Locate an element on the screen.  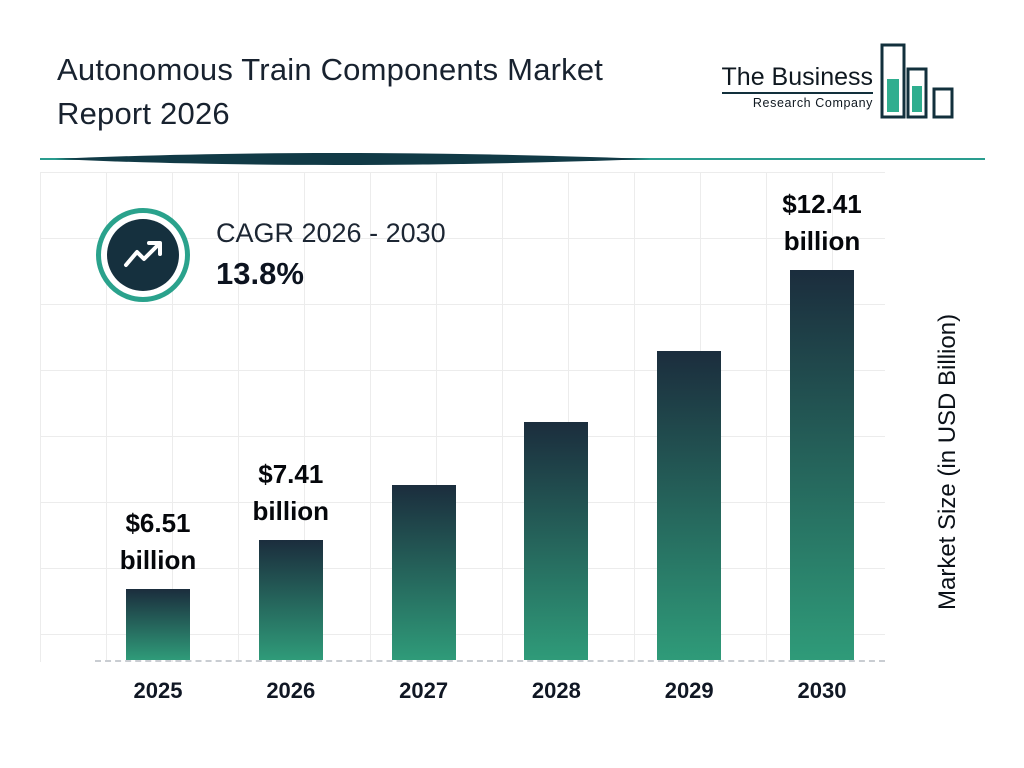
page-title-line1: Autonomous Train Components Market is located at coordinates (330, 69).